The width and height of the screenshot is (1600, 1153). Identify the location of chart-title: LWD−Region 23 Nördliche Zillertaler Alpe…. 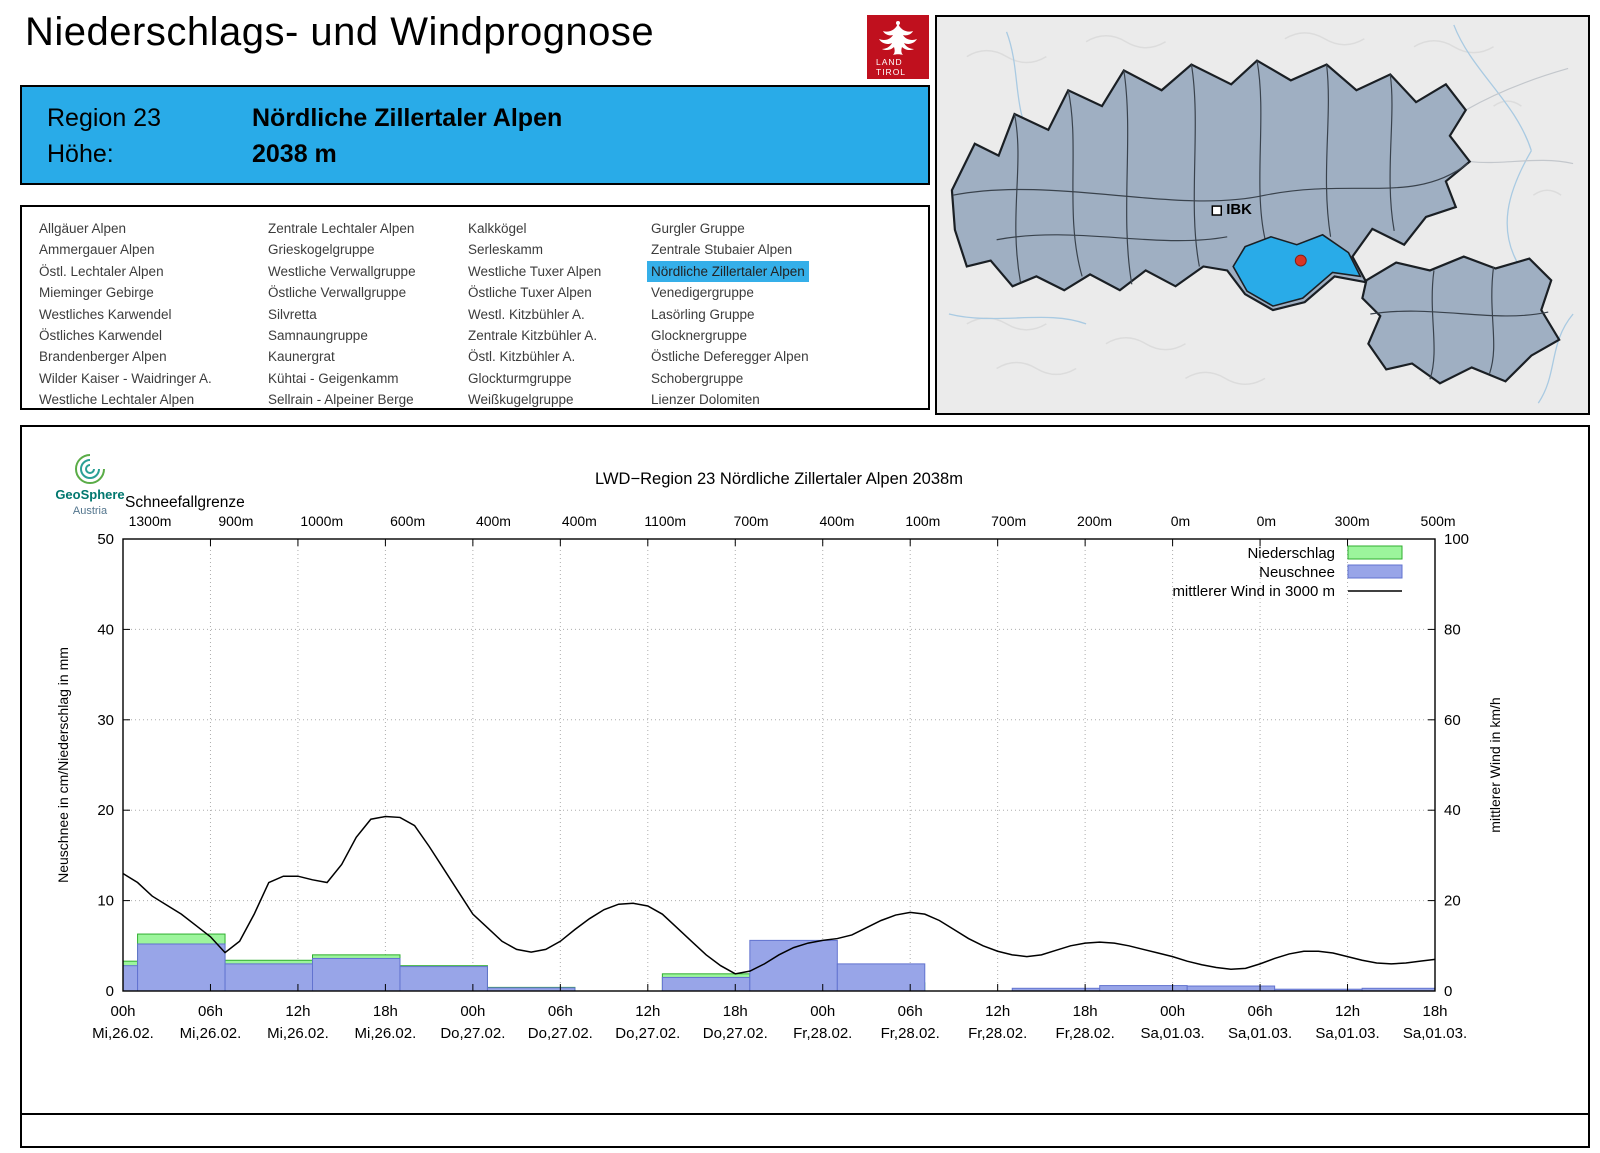
(779, 479).